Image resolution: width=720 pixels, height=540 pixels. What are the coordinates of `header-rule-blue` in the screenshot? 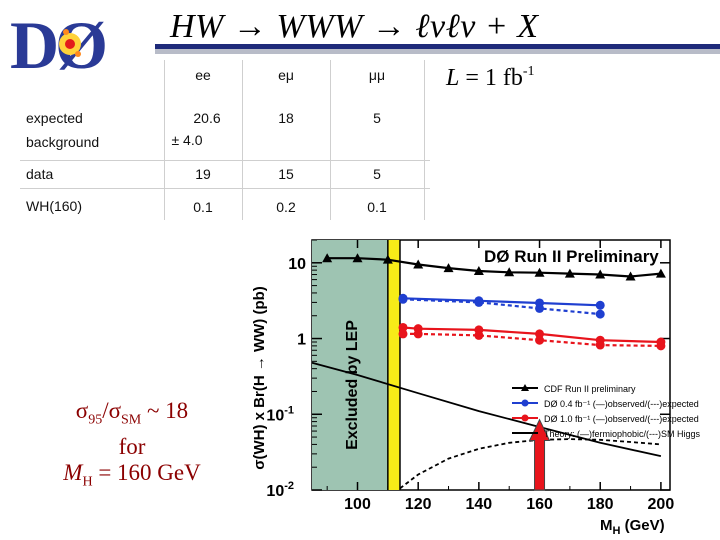 It's located at (437, 46).